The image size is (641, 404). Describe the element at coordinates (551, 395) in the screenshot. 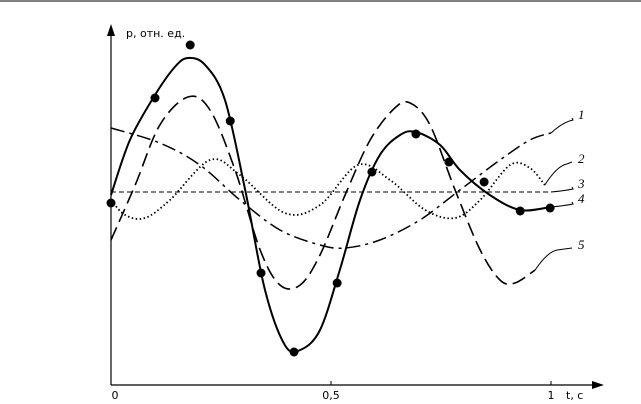

I see `x-tick-label: 1` at that location.